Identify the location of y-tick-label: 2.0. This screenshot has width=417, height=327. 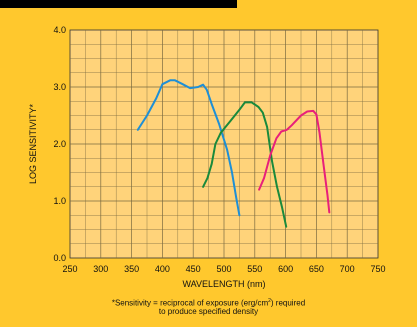
(59, 144).